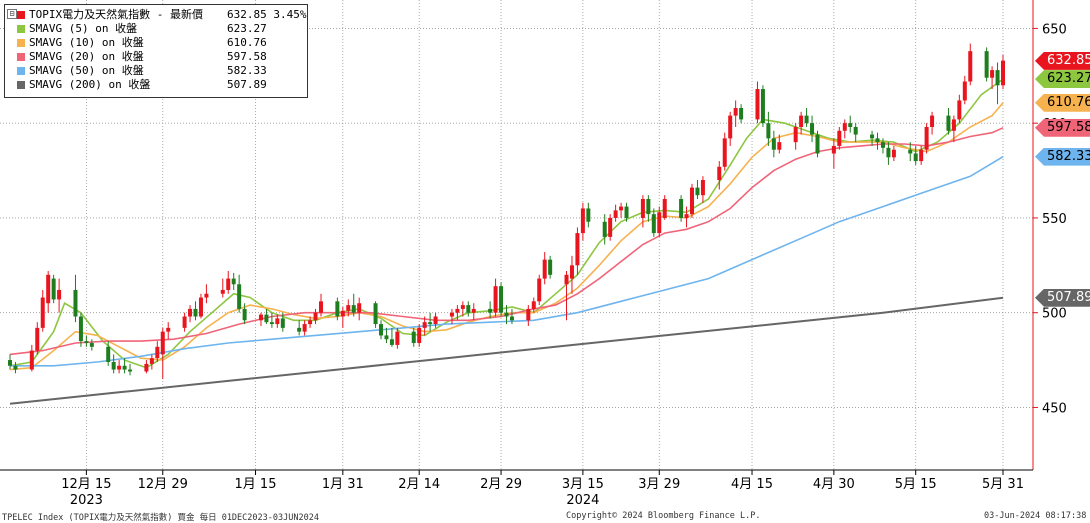  Describe the element at coordinates (247, 56) in the screenshot. I see `legend-value: 597.58` at that location.